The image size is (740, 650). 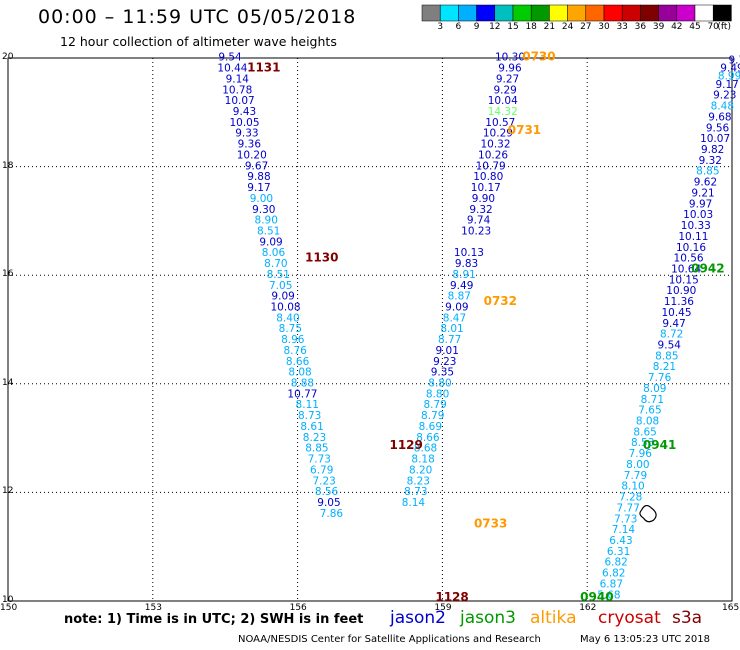 I want to click on color-scale-label: 27, so click(x=586, y=27).